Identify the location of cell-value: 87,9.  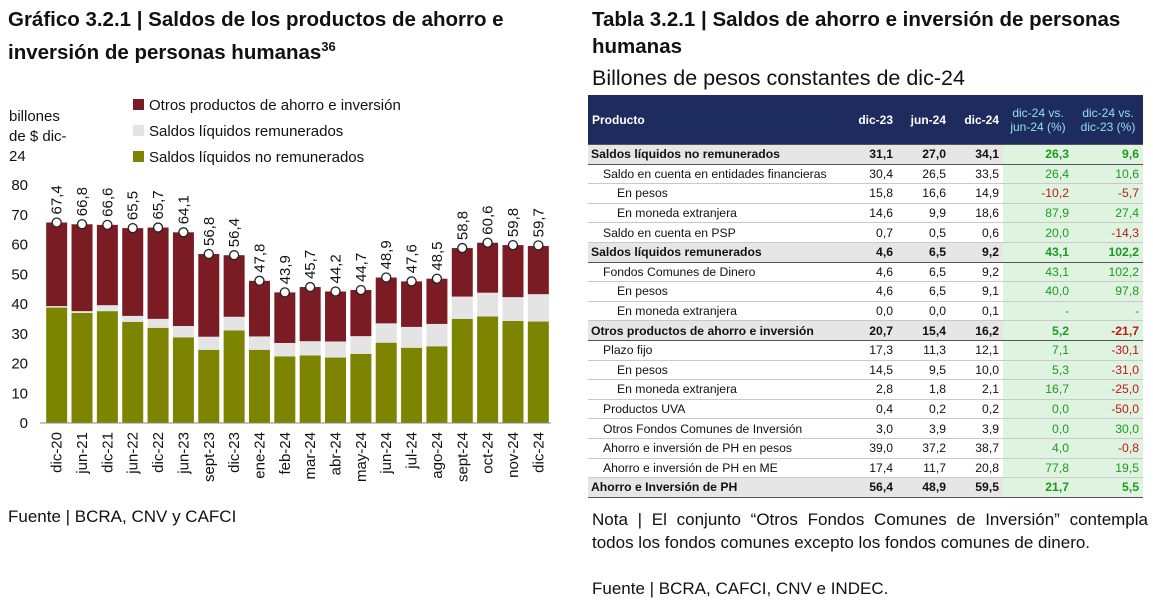
(1038, 213).